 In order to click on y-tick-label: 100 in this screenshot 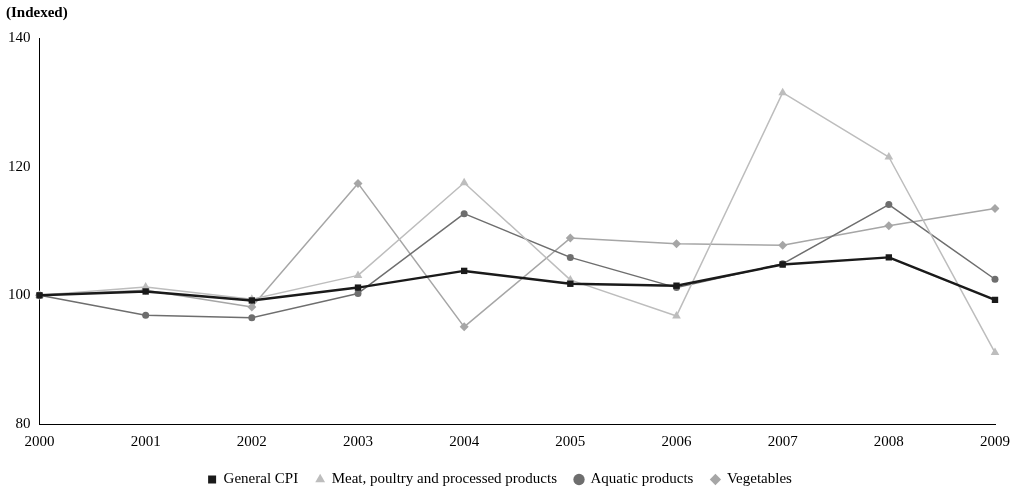, I will do `click(19, 294)`.